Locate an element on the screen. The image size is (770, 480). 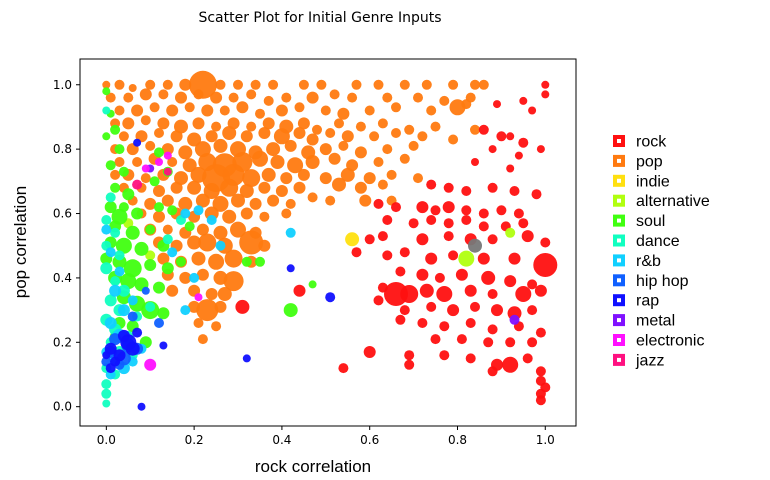
legend-item: metal is located at coordinates (644, 321).